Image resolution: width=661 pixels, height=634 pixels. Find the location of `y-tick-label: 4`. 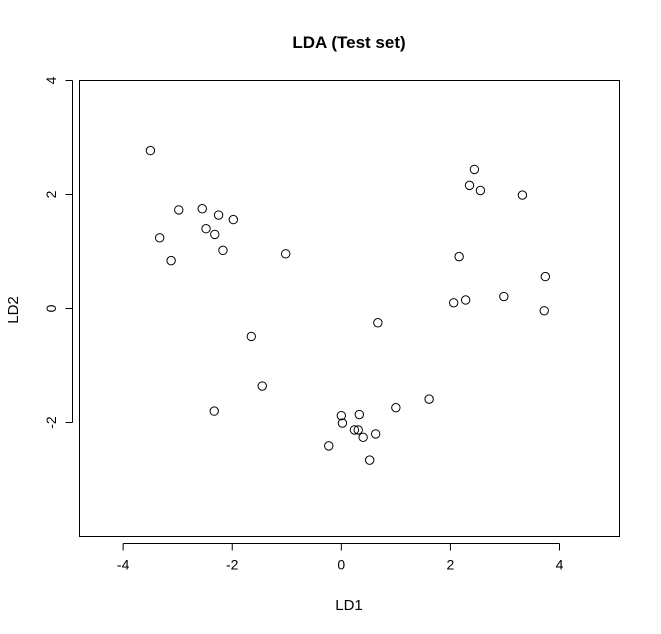

y-tick-label: 4 is located at coordinates (51, 80).